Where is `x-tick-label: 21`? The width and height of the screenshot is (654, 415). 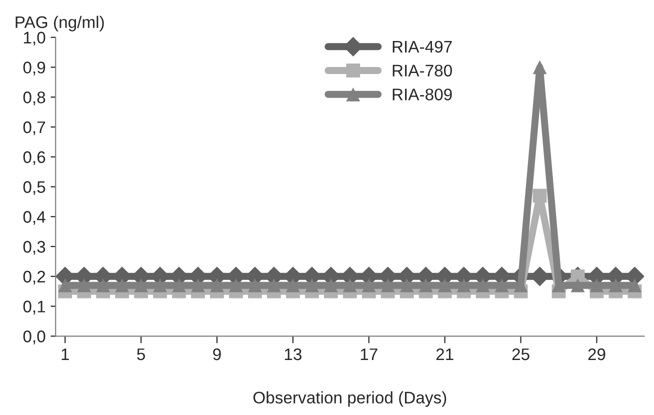
x-tick-label: 21 is located at coordinates (445, 354).